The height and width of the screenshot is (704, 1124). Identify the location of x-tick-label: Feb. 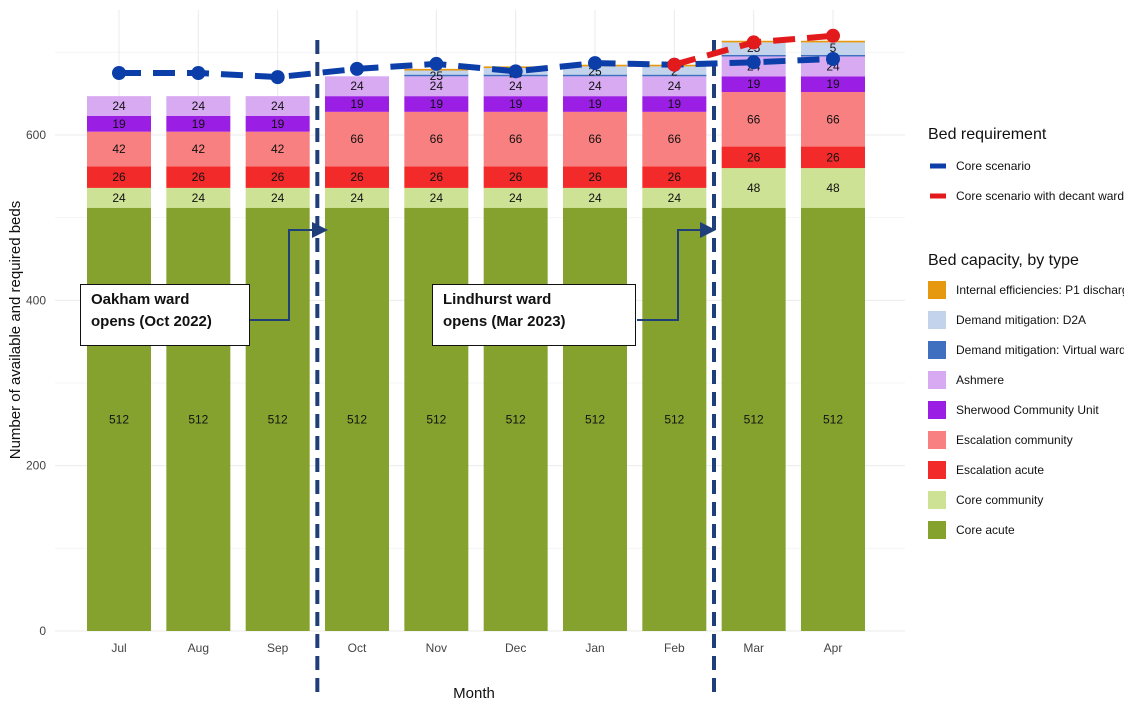
(674, 648).